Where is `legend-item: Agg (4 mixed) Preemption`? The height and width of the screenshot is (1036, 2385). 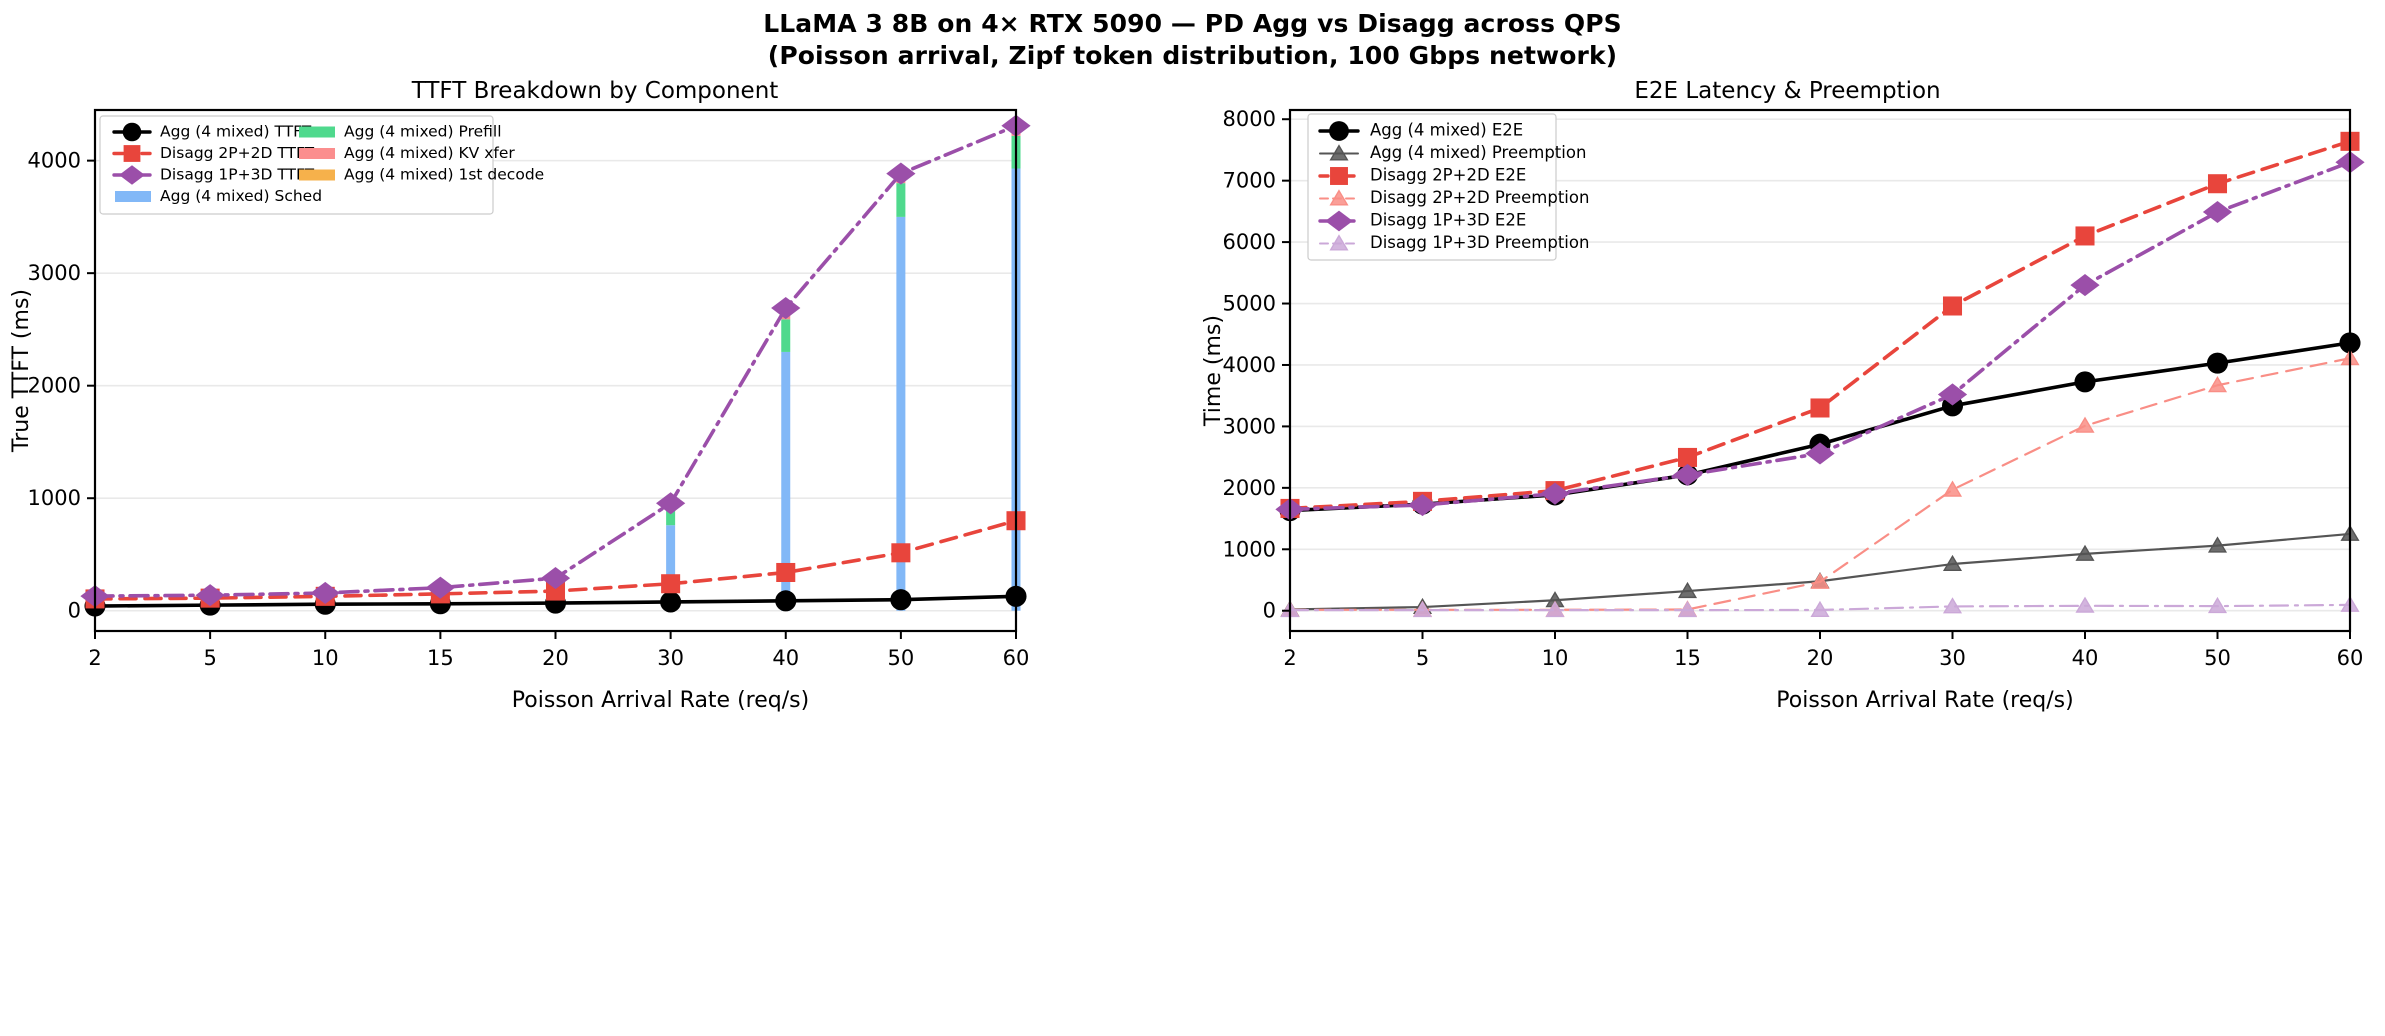
legend-item: Agg (4 mixed) Preemption is located at coordinates (1452, 152).